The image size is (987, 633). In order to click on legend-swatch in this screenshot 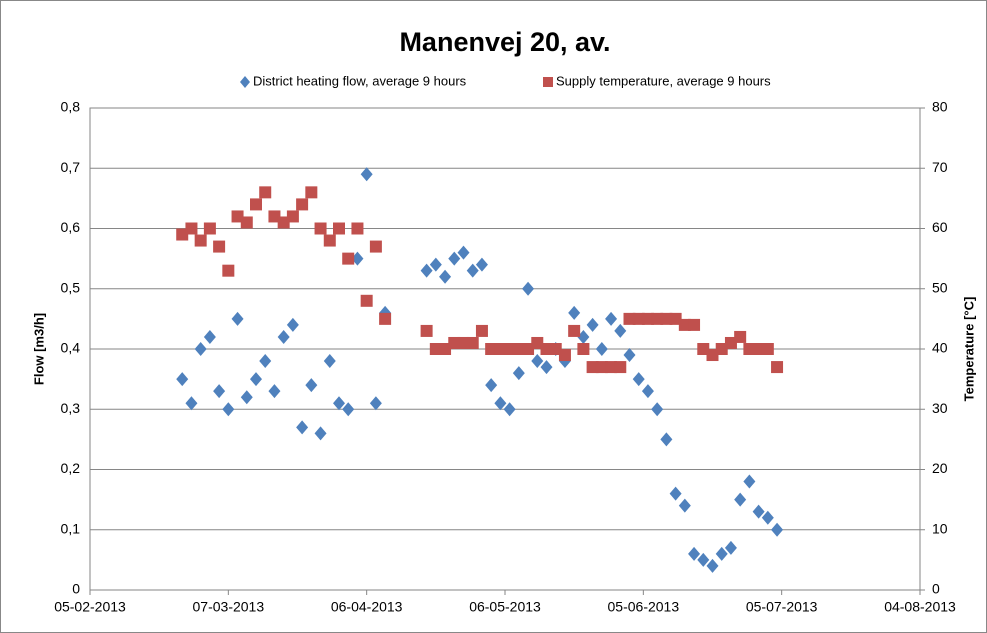, I will do `click(548, 82)`.